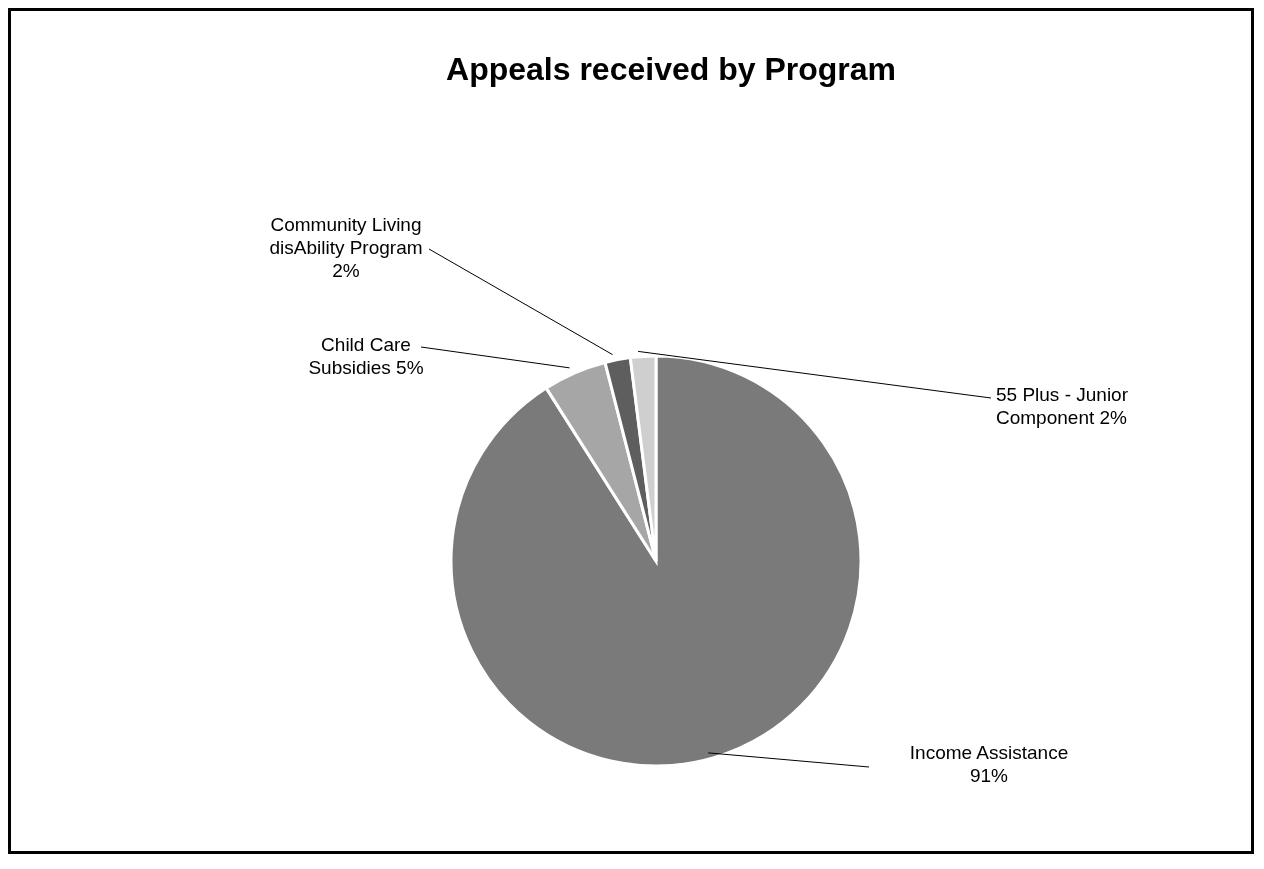 The image size is (1264, 869). Describe the element at coordinates (346, 236) in the screenshot. I see `slice-label: Community Living disAbility Program` at that location.